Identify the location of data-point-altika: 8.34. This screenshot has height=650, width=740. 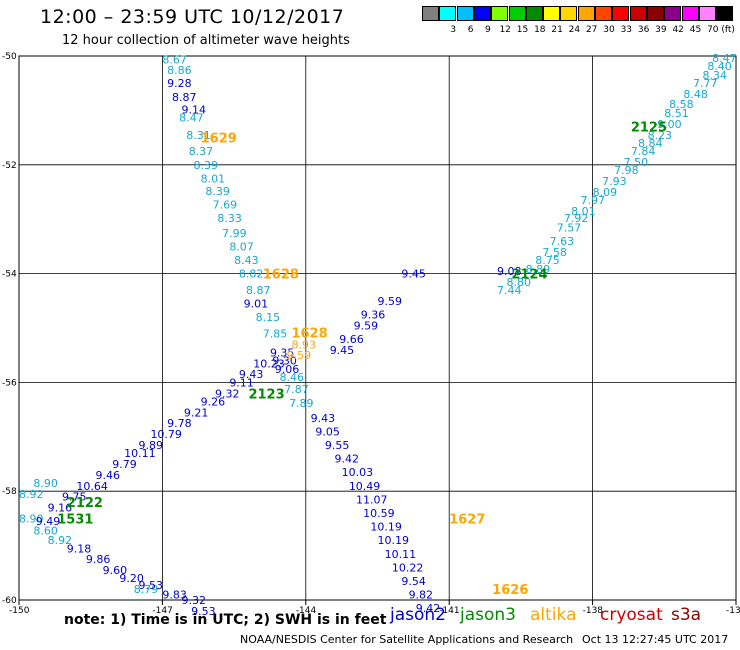
(715, 75).